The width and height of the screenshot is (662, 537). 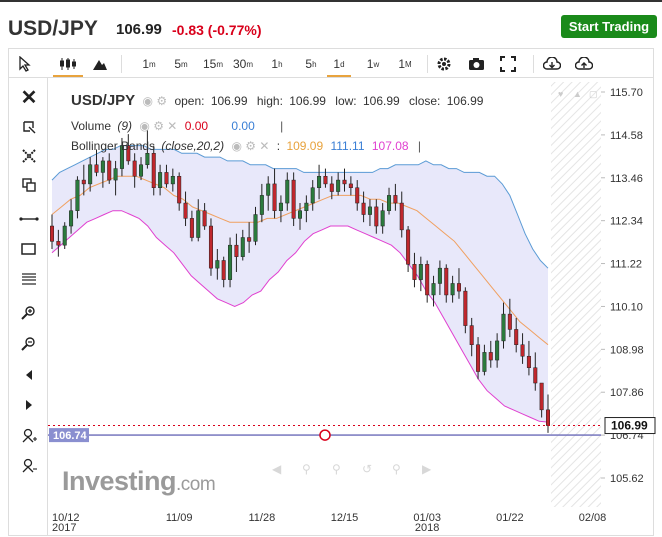 What do you see at coordinates (444, 64) in the screenshot?
I see `gear-icon` at bounding box center [444, 64].